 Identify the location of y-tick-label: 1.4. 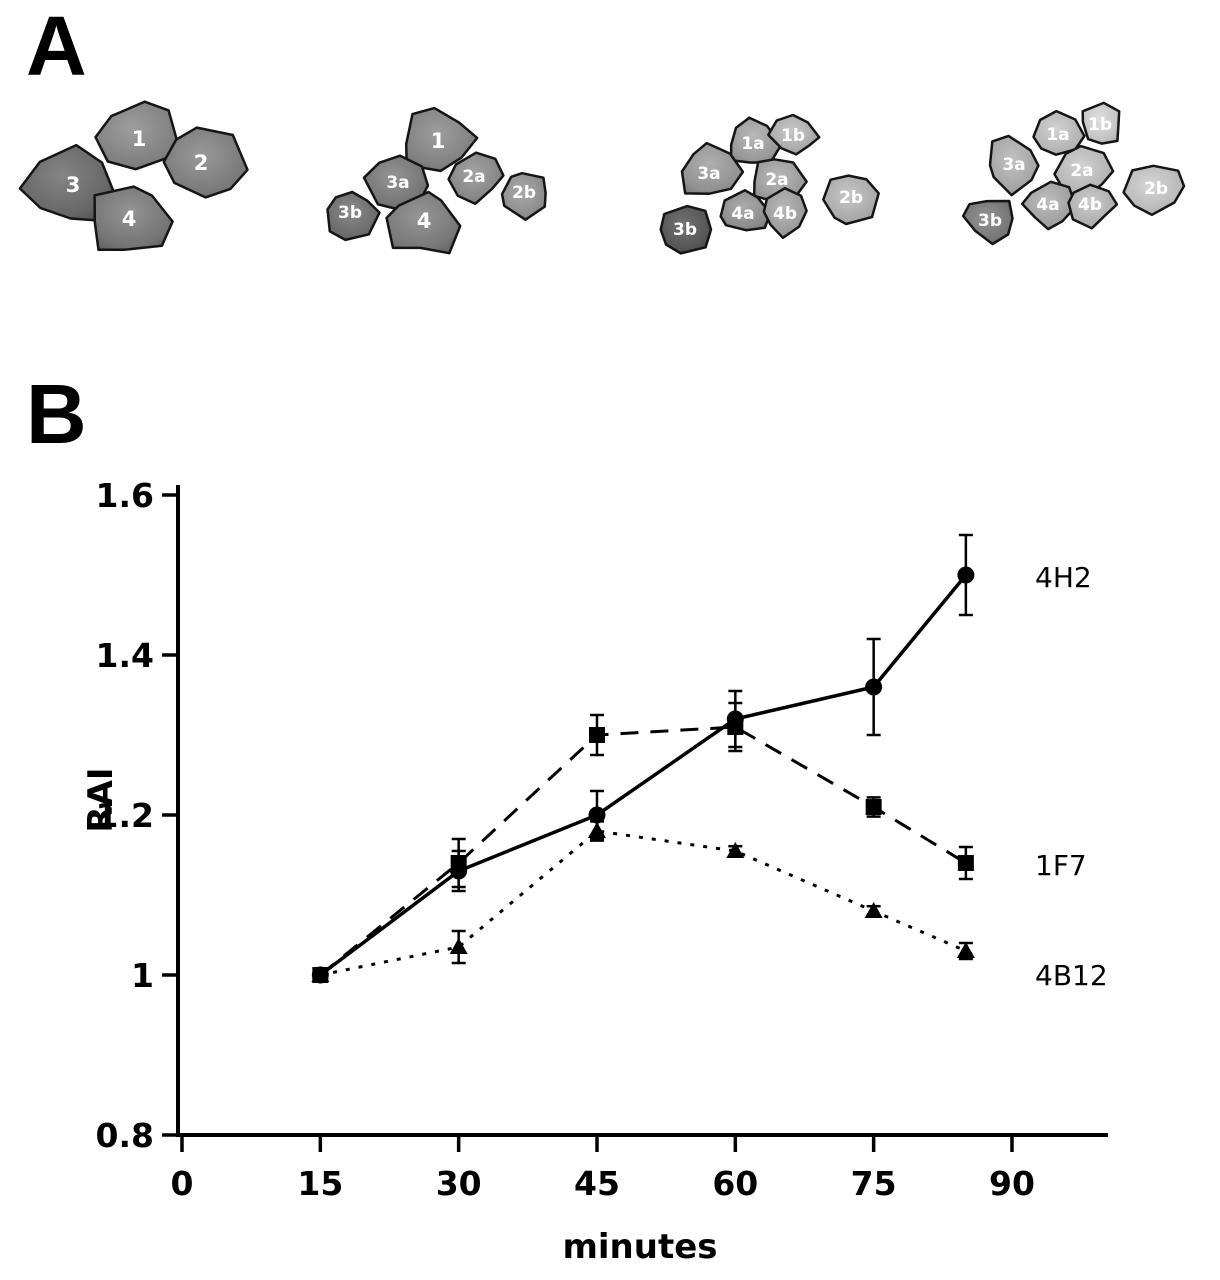
(125, 655).